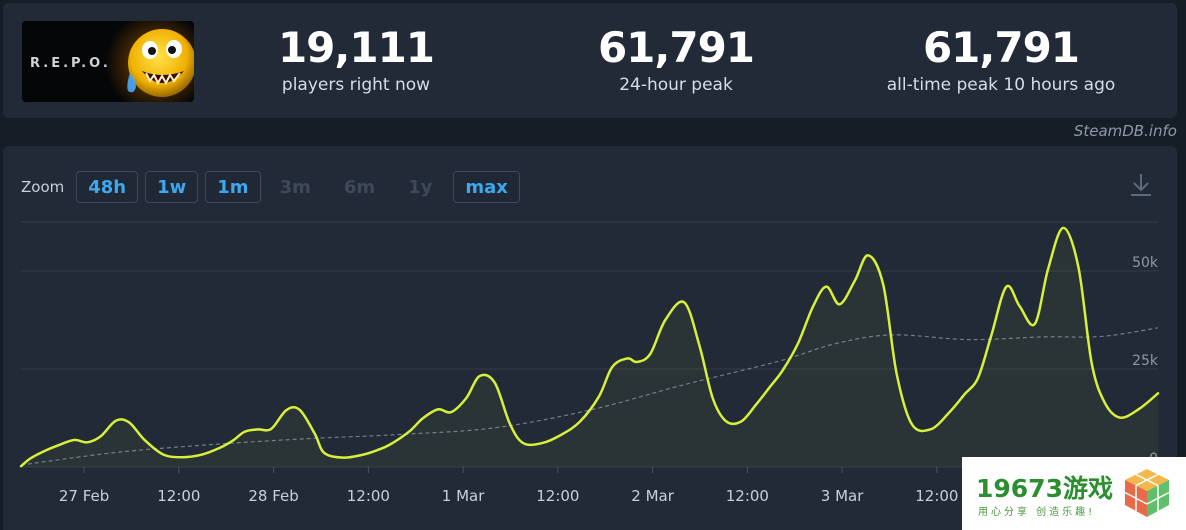 The height and width of the screenshot is (530, 1186). What do you see at coordinates (70, 63) in the screenshot?
I see `logo-text: R.E.P.O.` at bounding box center [70, 63].